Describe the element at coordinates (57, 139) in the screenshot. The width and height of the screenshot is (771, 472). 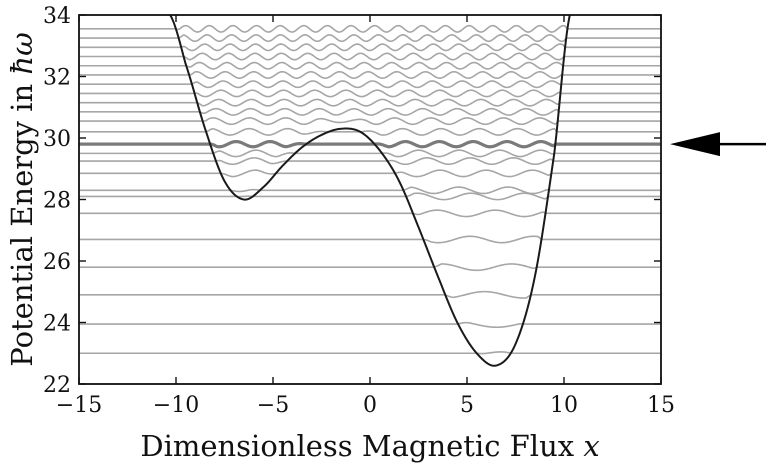
I see `y-tick-label: 30` at that location.